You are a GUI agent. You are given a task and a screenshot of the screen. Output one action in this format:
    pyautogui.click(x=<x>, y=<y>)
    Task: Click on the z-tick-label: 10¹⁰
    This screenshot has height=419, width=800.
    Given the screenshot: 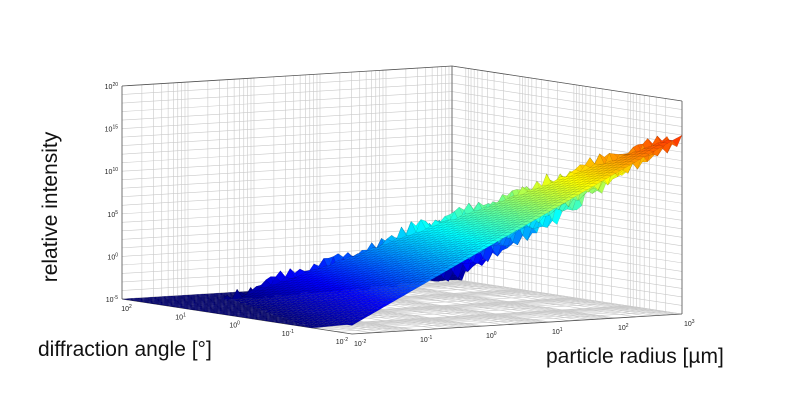 What is the action you would take?
    pyautogui.click(x=112, y=171)
    